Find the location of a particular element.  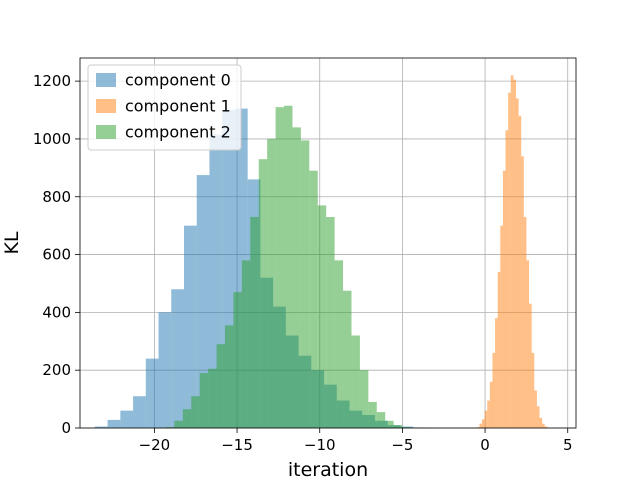

y-axis-label: KL is located at coordinates (12, 242).